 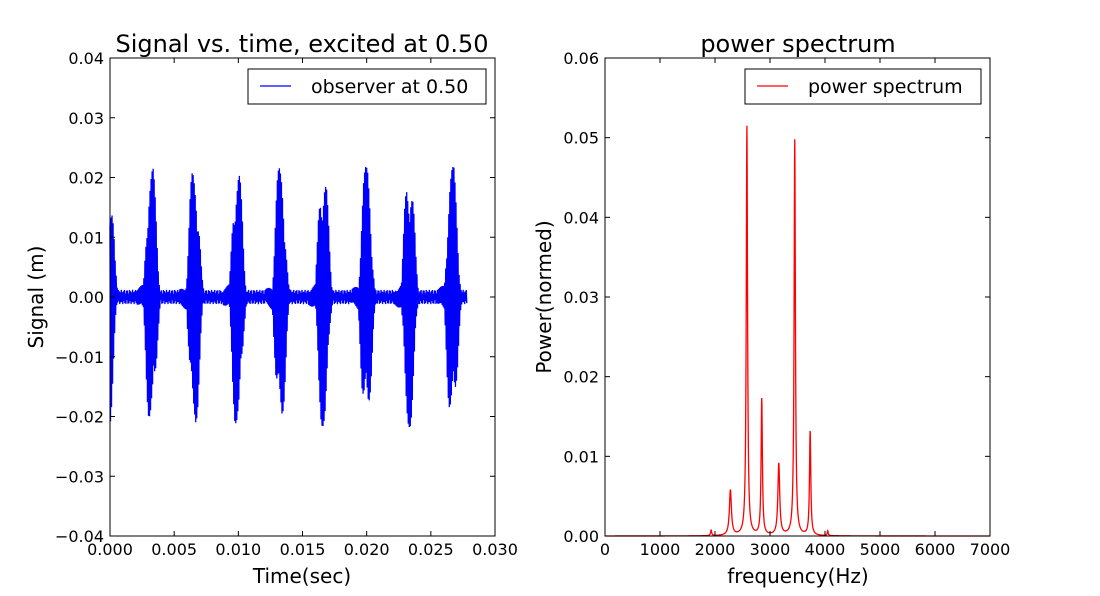 I want to click on spectrum-legend-label: power spectrum, so click(x=885, y=87).